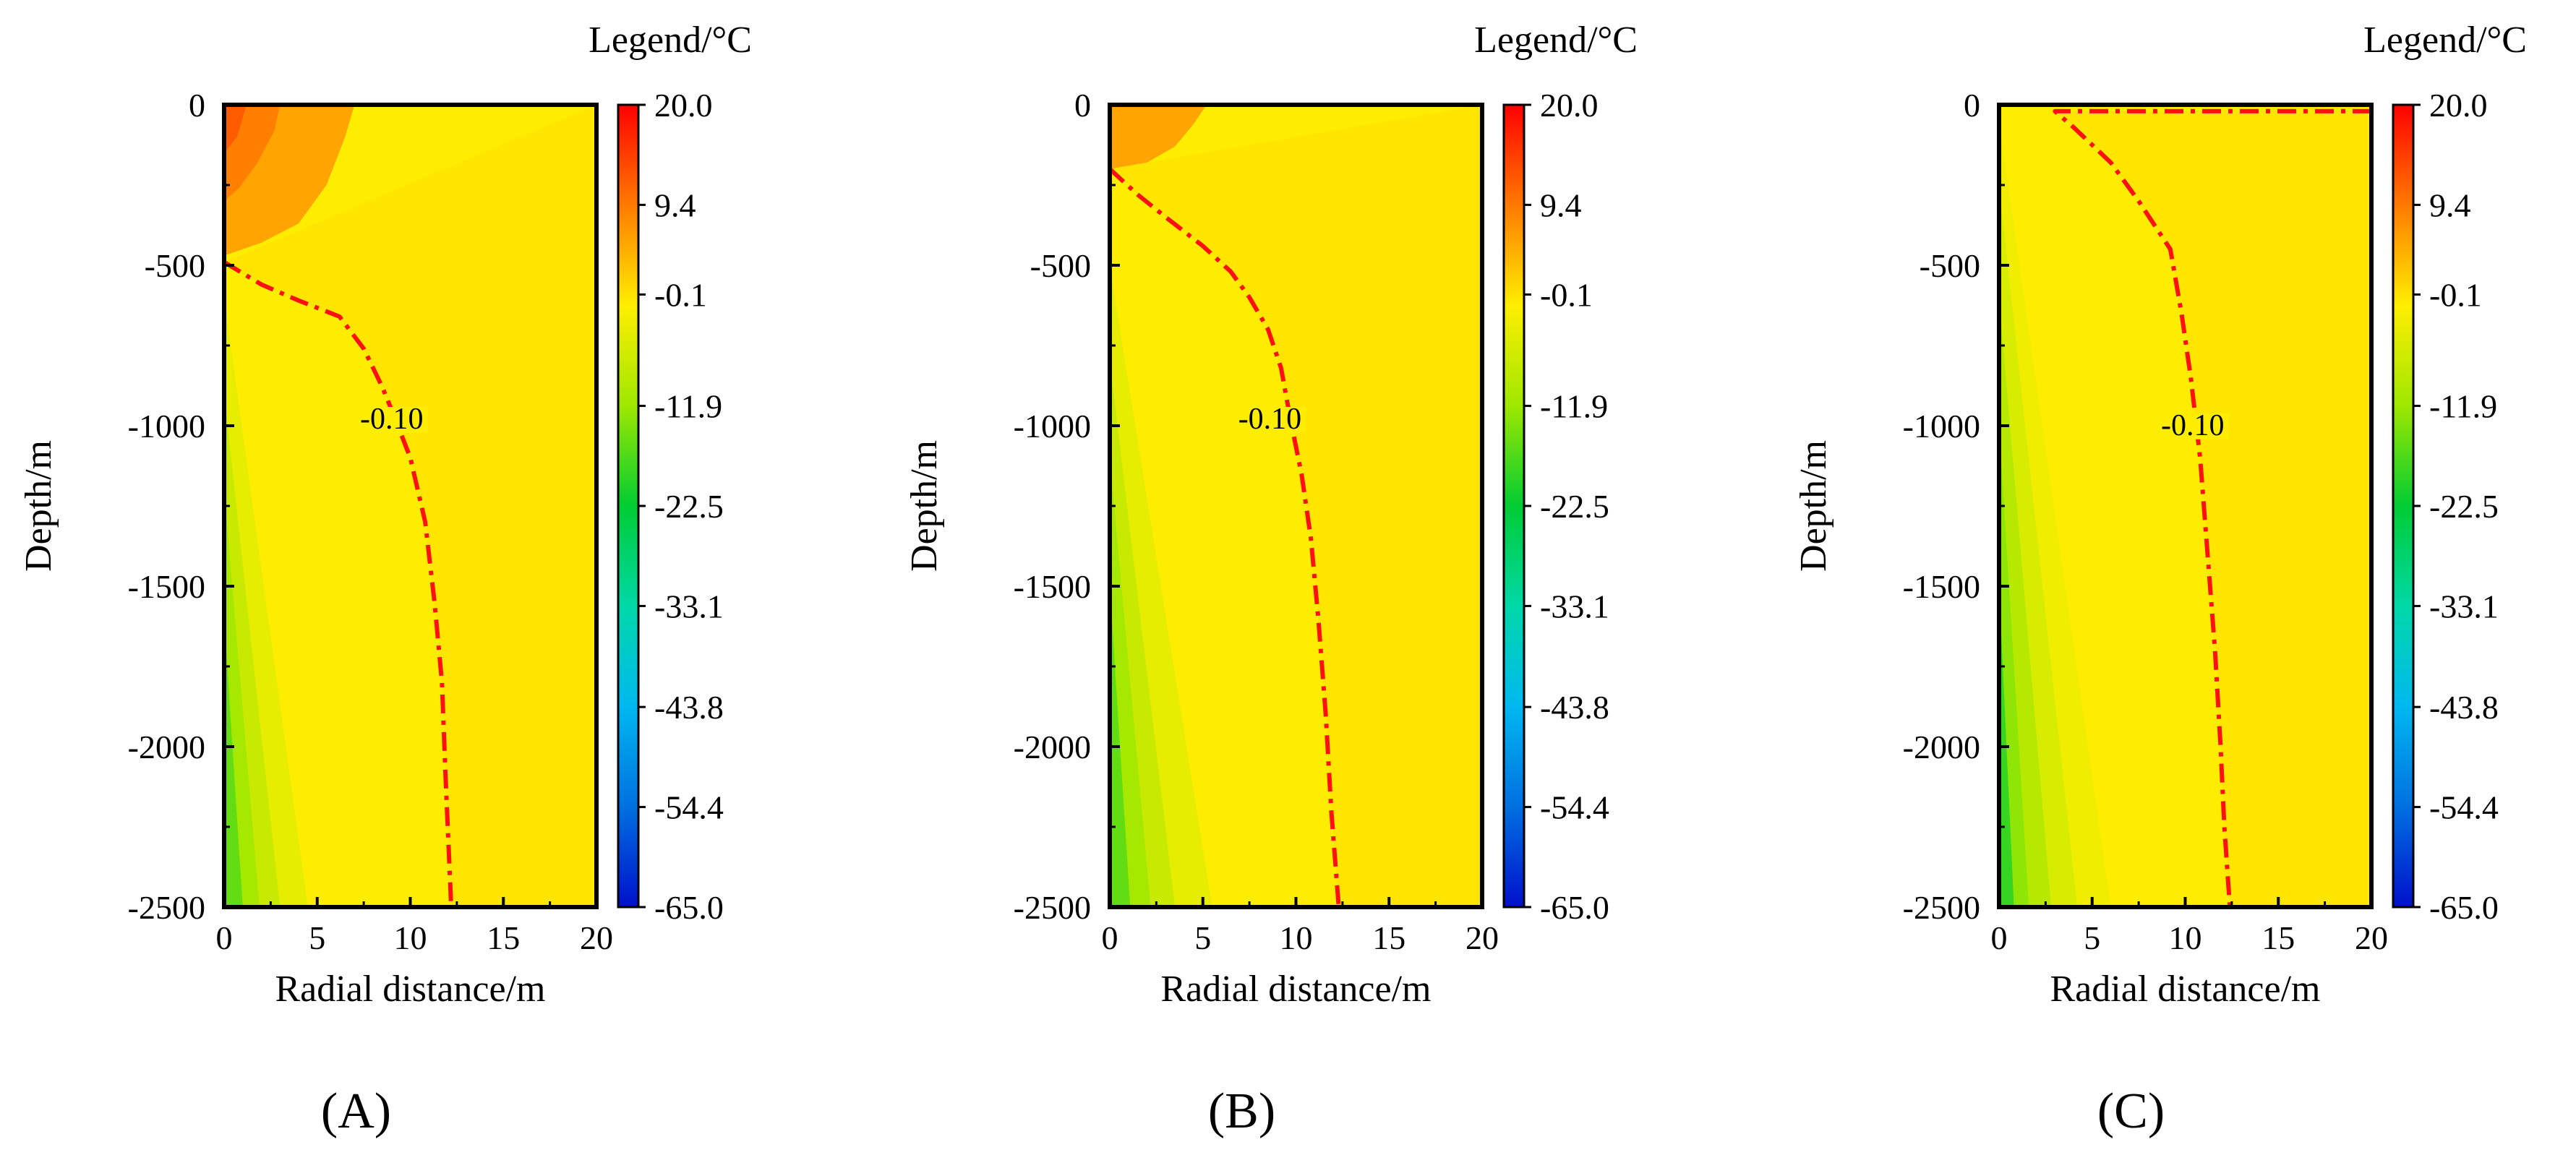 The width and height of the screenshot is (2576, 1168). Describe the element at coordinates (1241, 1111) in the screenshot. I see `panel-label: (B)` at that location.